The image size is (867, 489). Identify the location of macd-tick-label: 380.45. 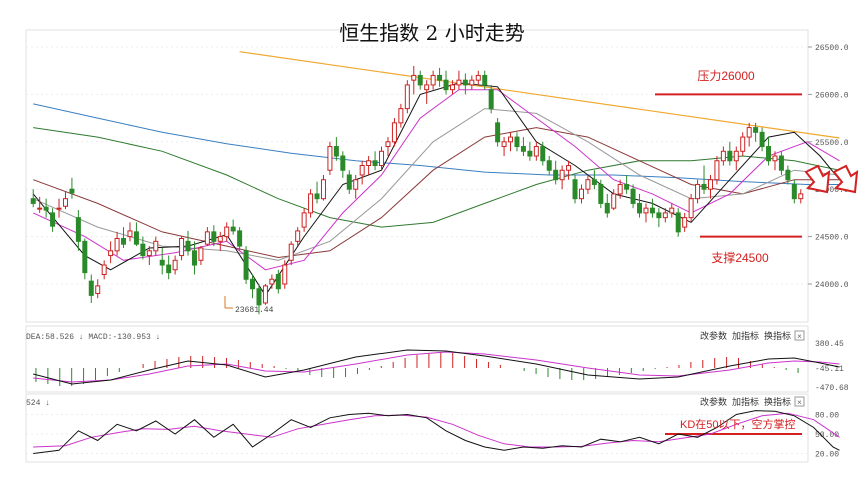
(829, 344).